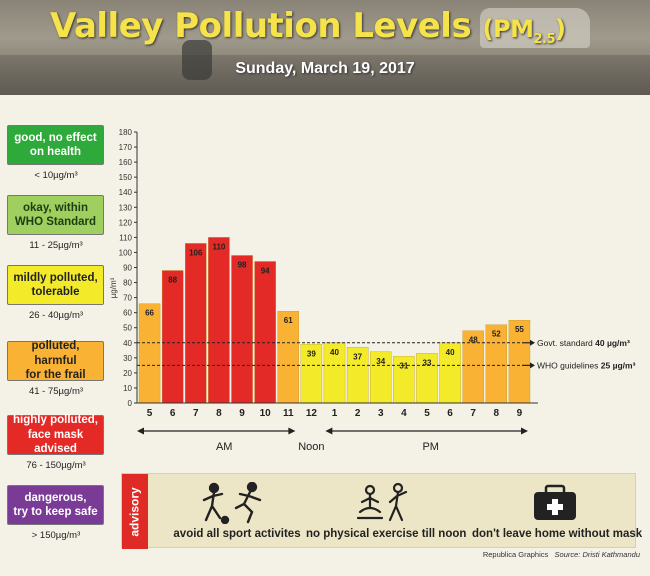 The height and width of the screenshot is (576, 650). I want to click on legend-range: 11 - 25µg/m³, so click(56, 245).